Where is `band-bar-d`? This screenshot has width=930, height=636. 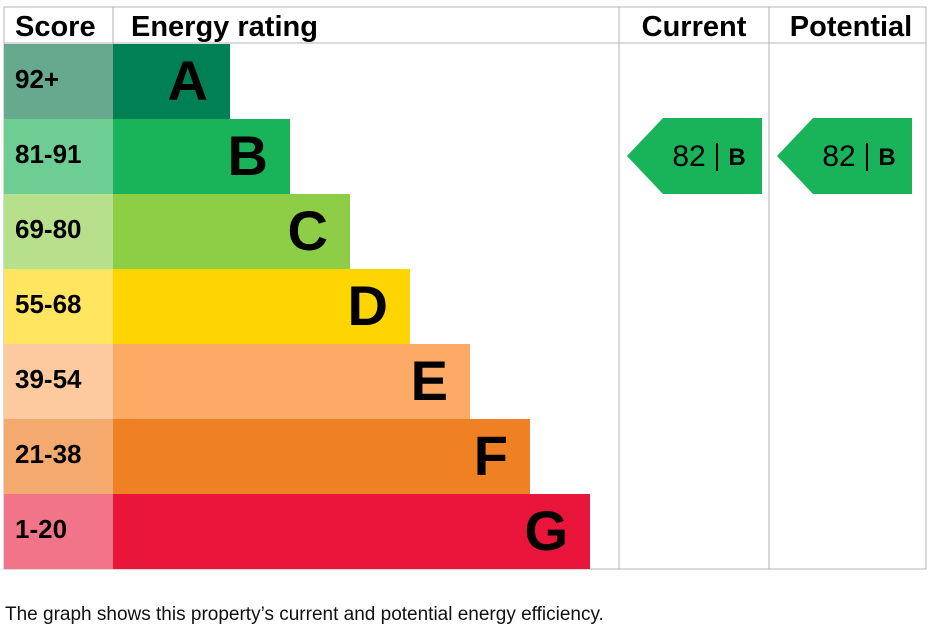
band-bar-d is located at coordinates (261, 306).